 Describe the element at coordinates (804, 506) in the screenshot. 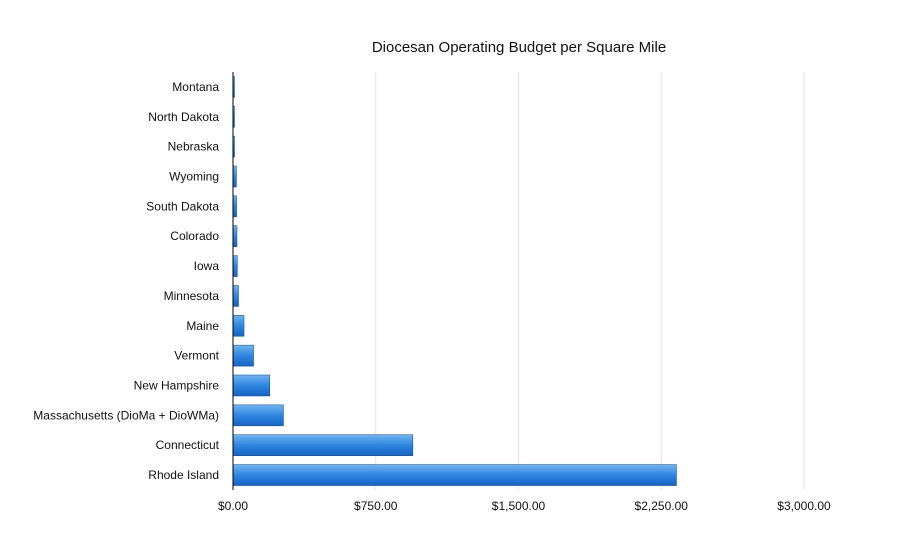

I see `x-tick-label: $3,000.00` at that location.